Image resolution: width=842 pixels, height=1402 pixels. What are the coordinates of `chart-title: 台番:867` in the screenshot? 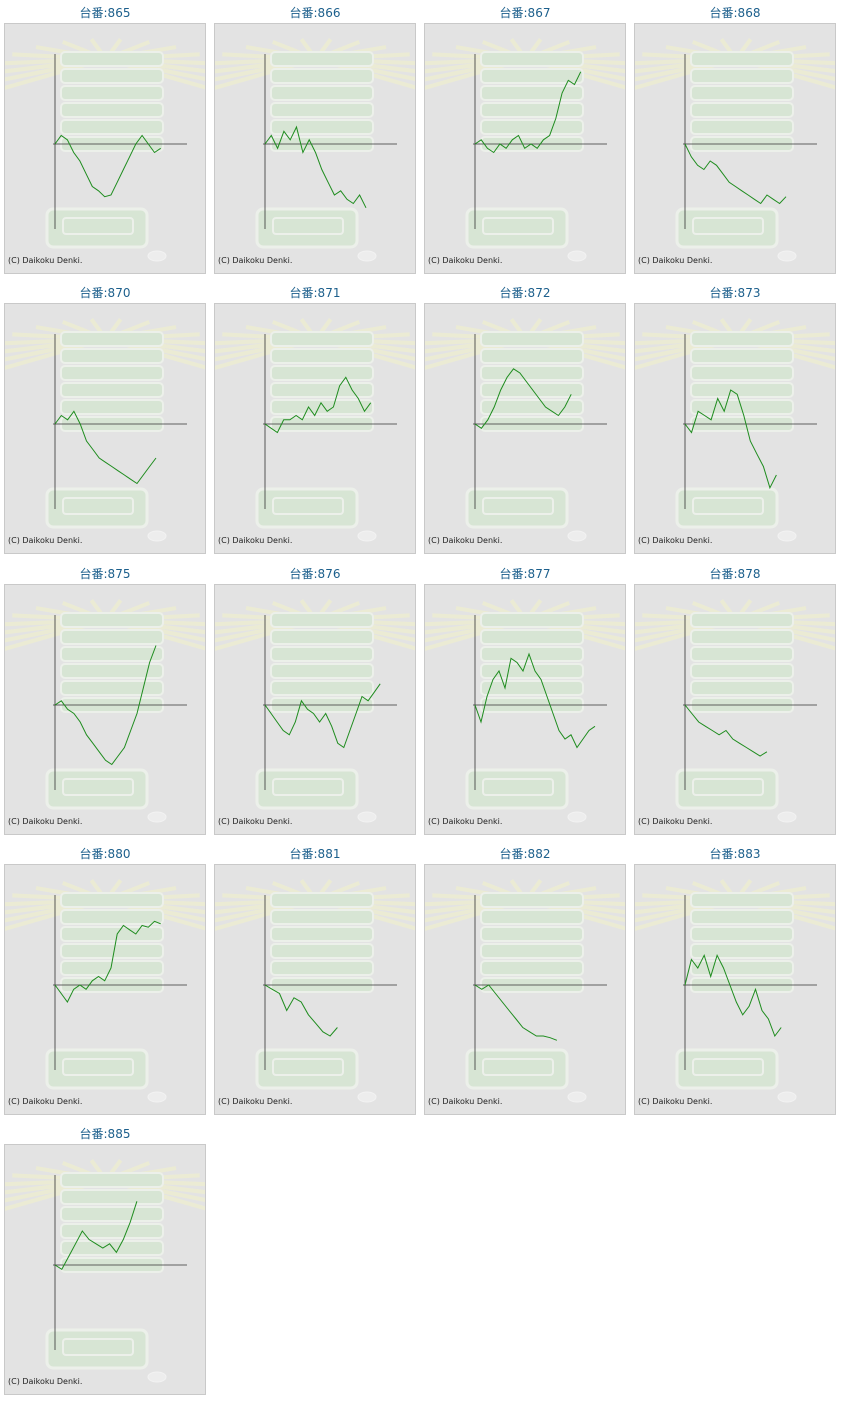 It's located at (525, 13).